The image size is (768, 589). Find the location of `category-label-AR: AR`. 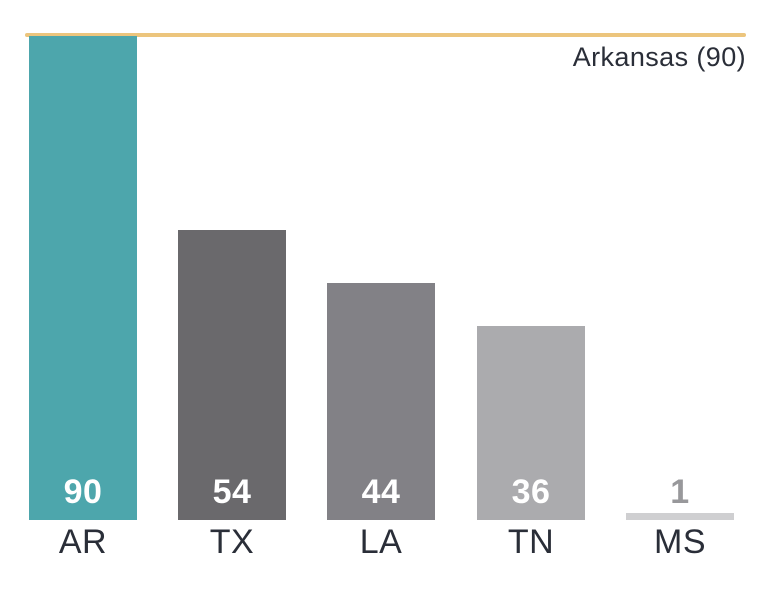

category-label-AR: AR is located at coordinates (83, 542).